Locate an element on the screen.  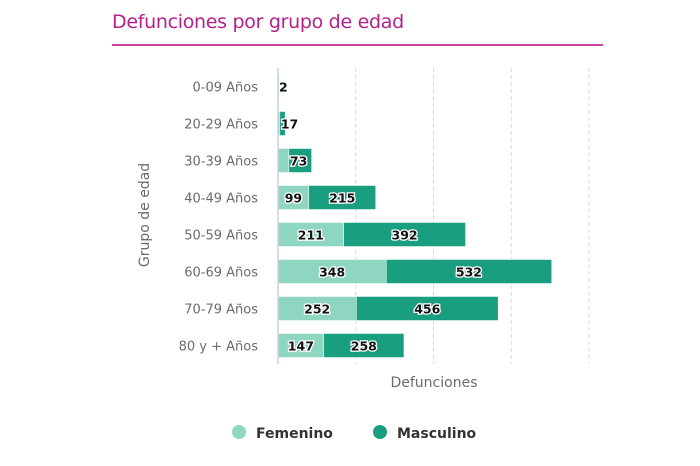
legend-label-femenino: Femenino is located at coordinates (294, 434).